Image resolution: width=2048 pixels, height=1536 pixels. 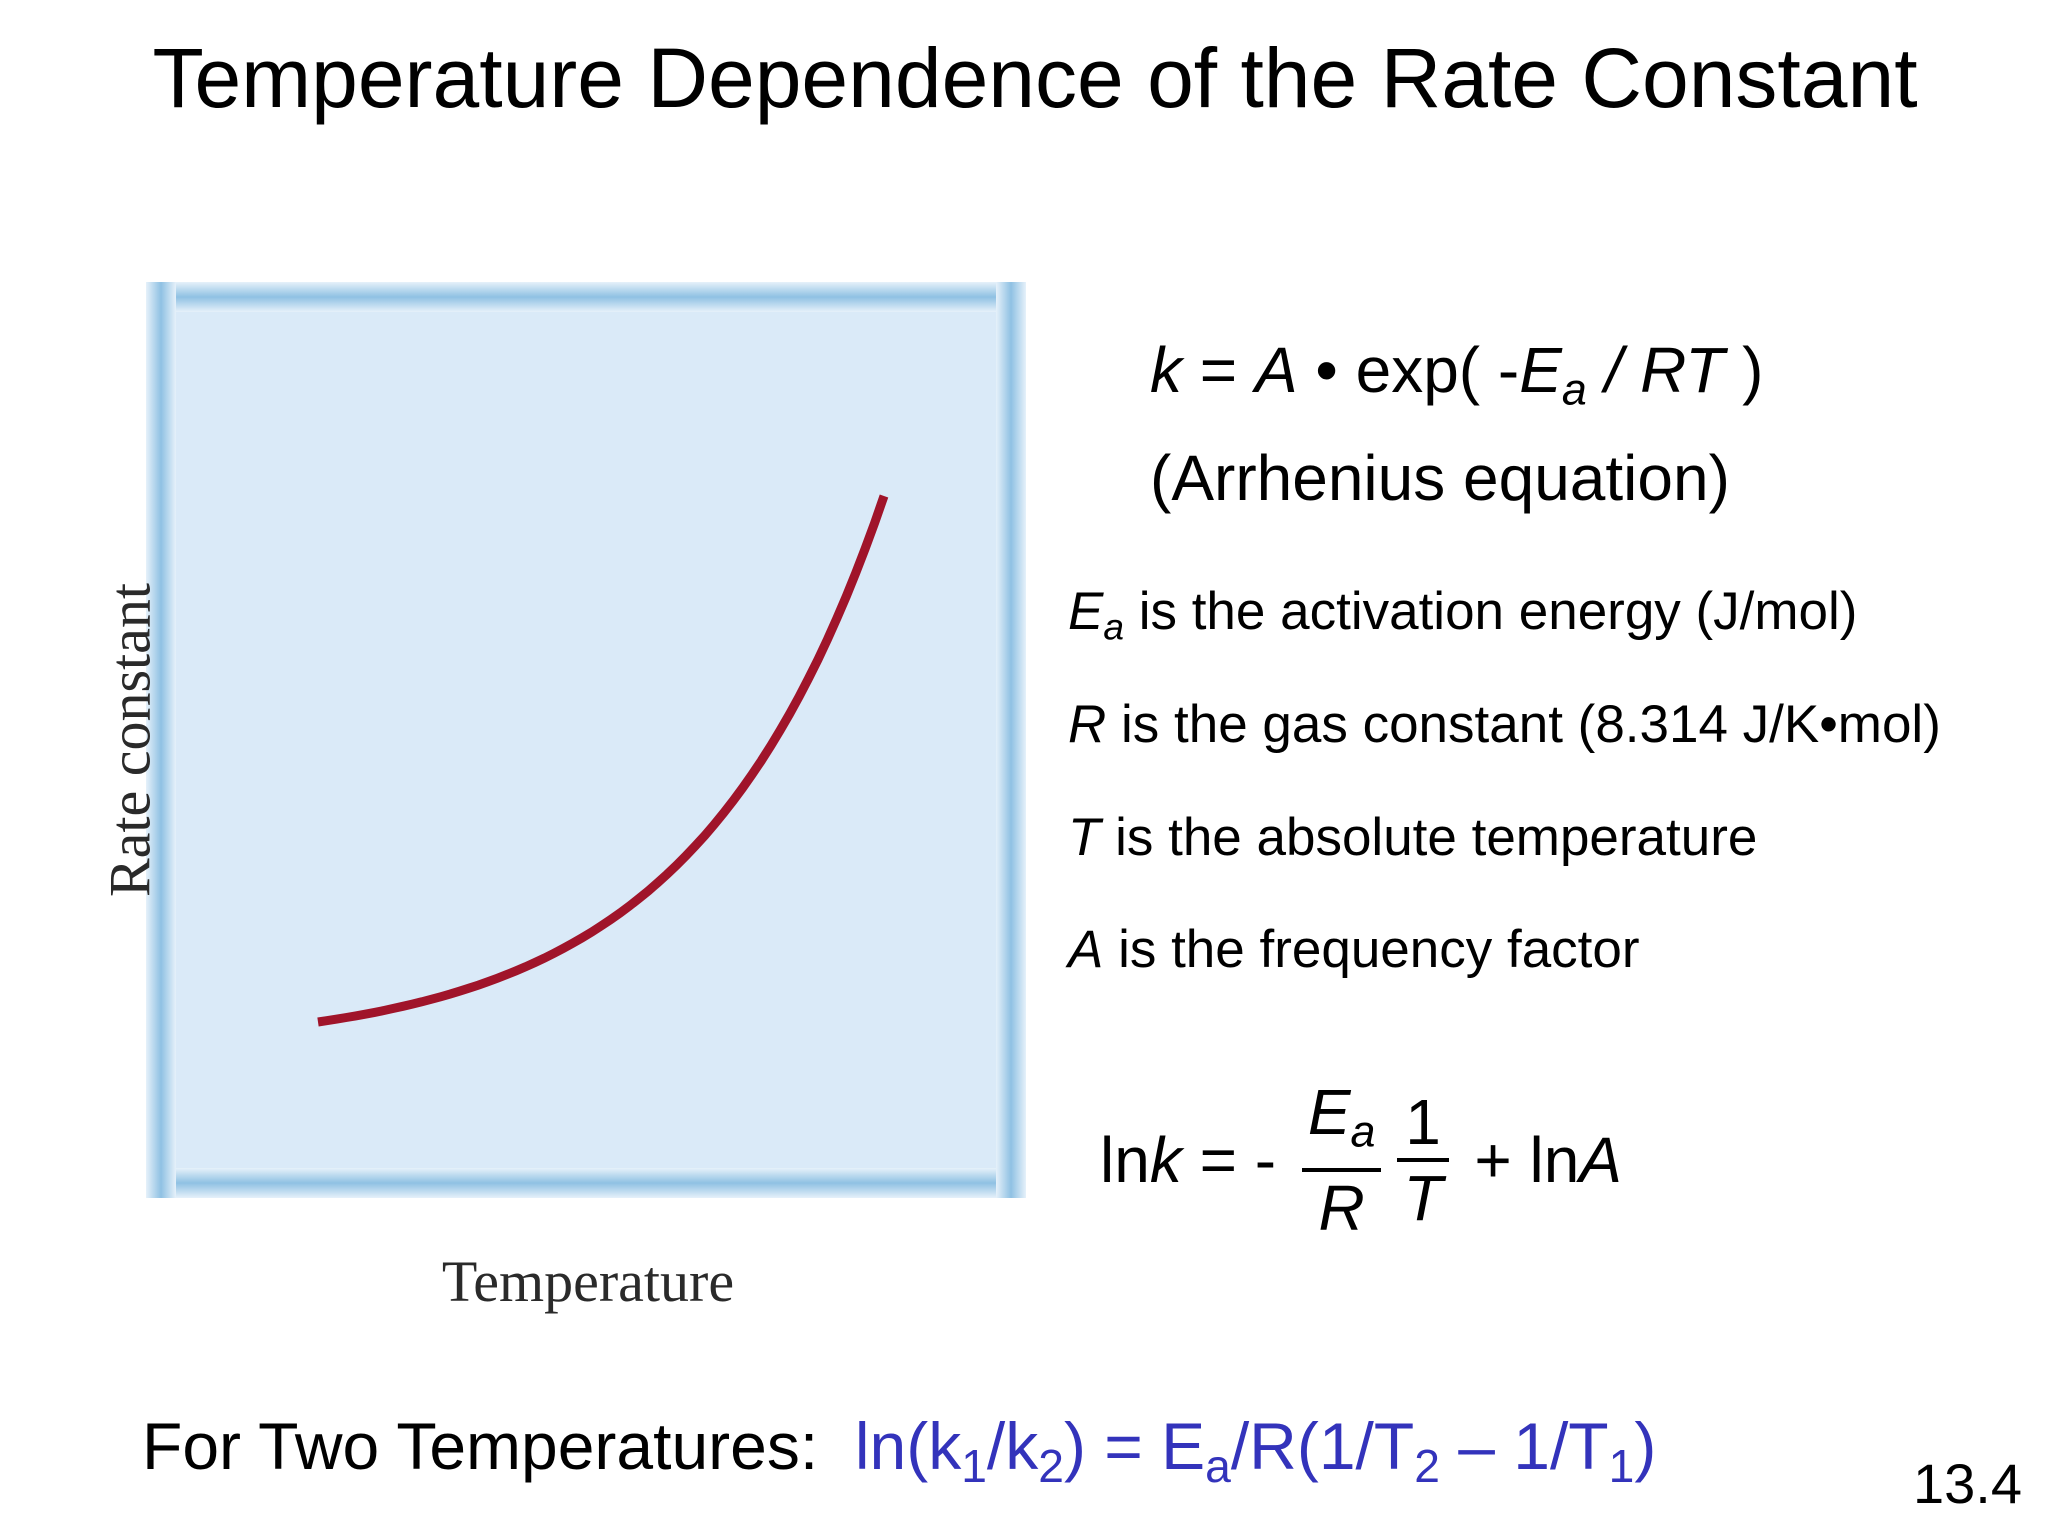 I want to click on x-axis-label: Temperature, so click(x=588, y=1281).